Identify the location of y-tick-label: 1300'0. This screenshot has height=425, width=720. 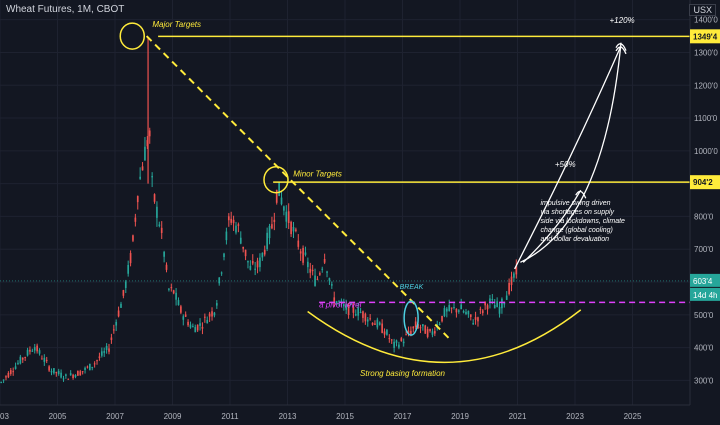
(706, 52).